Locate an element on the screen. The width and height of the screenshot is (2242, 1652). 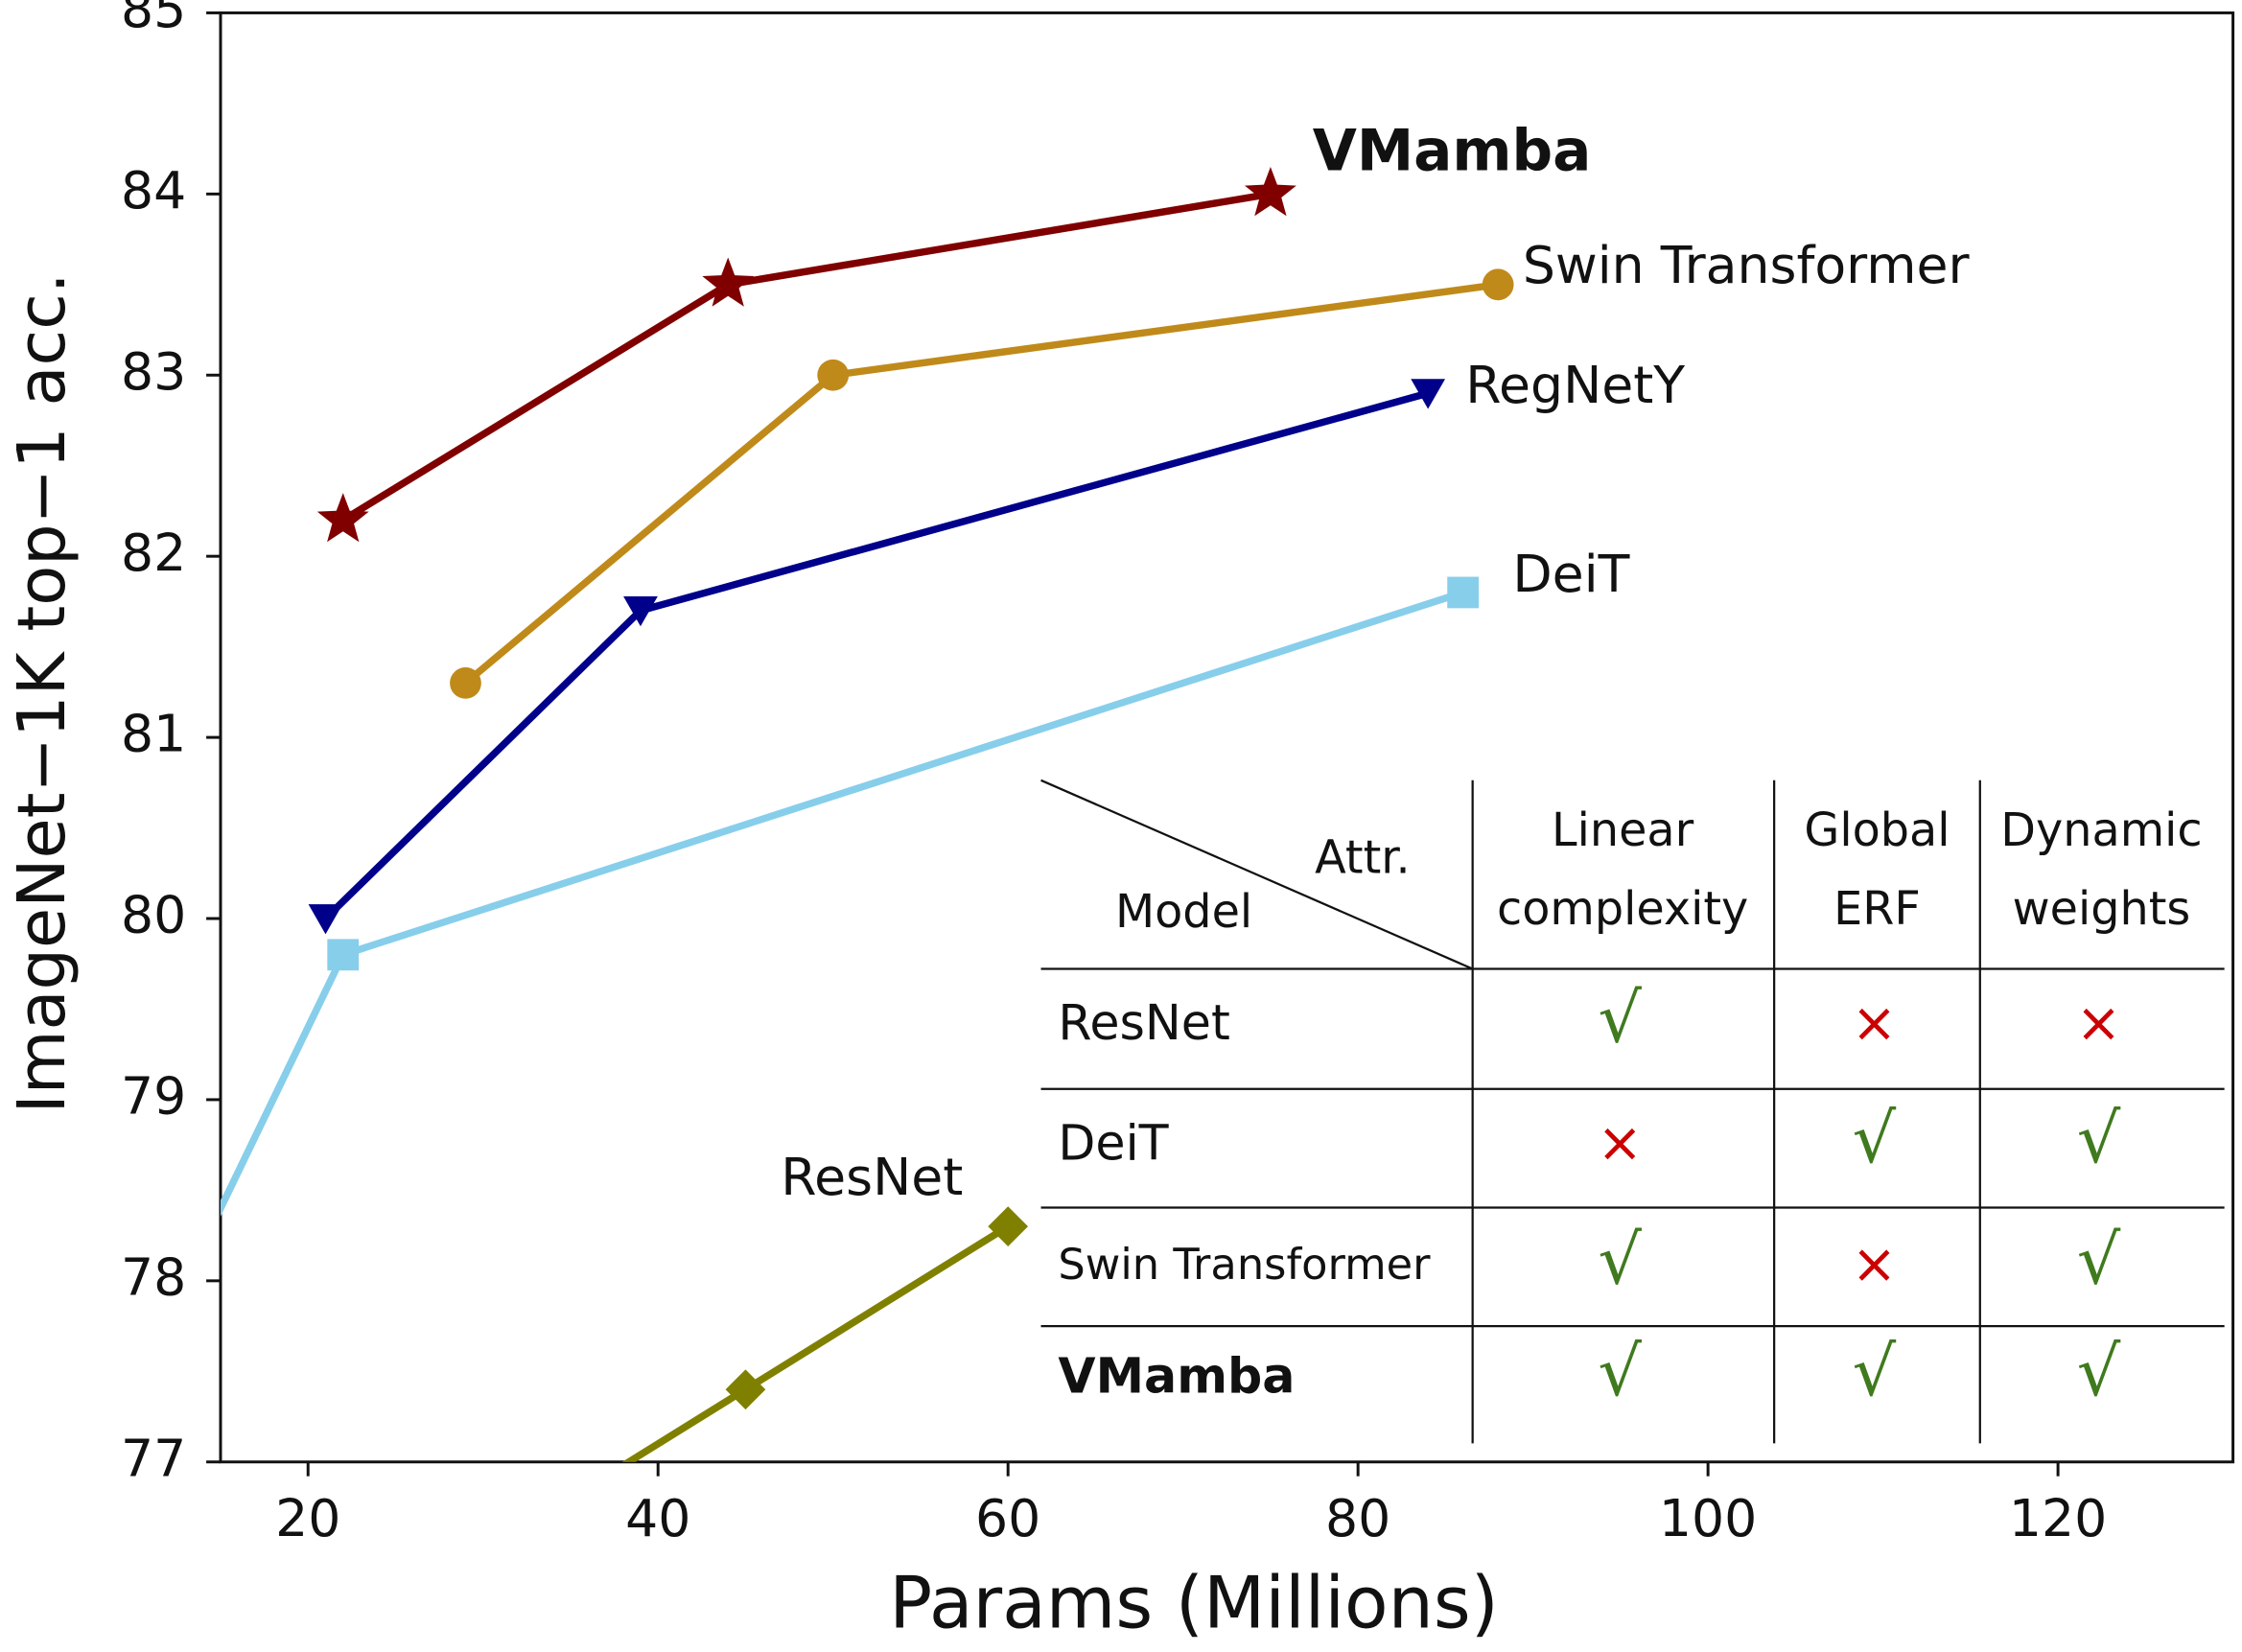
series-label: DeiT is located at coordinates (1570, 574).